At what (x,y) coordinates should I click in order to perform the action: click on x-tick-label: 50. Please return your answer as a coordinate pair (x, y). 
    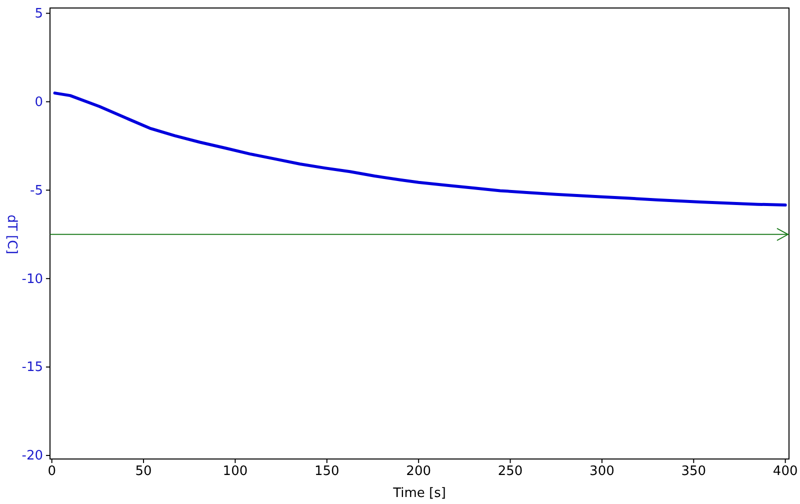
    Looking at the image, I should click on (143, 472).